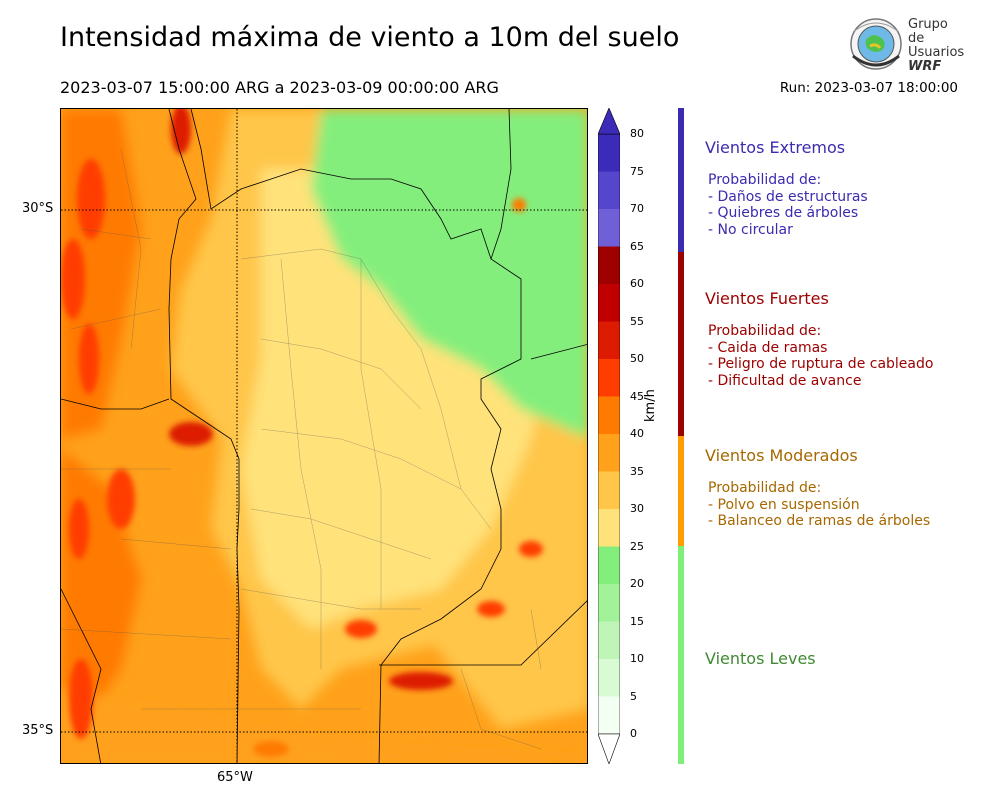  I want to click on colorbar-extend-bottom, so click(609, 748).